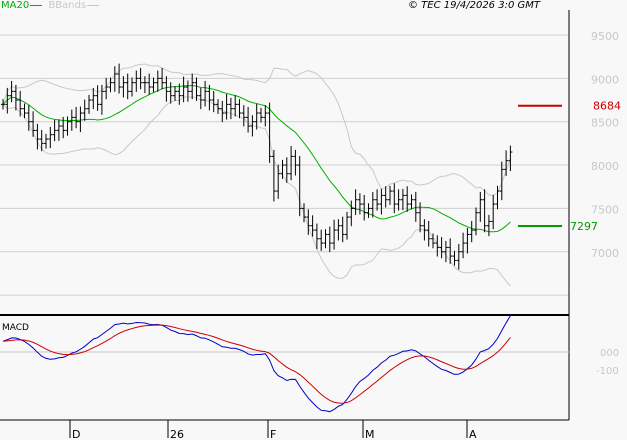 The height and width of the screenshot is (440, 627). I want to click on y-tick-label: 8500, so click(605, 123).